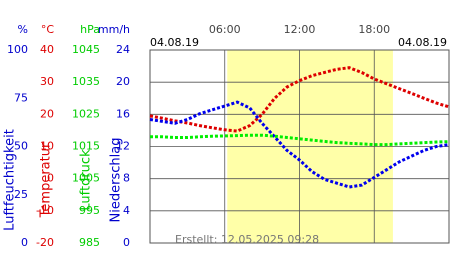 The image size is (450, 254). What do you see at coordinates (114, 29) in the screenshot?
I see `axis-unit: mm/h` at bounding box center [114, 29].